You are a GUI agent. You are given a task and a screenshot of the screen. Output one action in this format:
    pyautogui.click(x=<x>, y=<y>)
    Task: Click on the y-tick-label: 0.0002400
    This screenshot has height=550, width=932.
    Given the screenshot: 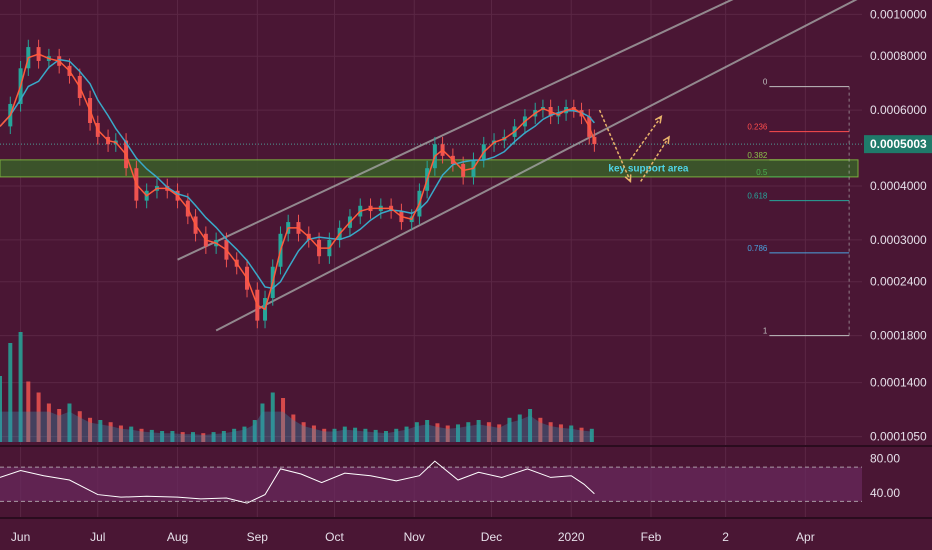 What is the action you would take?
    pyautogui.click(x=898, y=282)
    